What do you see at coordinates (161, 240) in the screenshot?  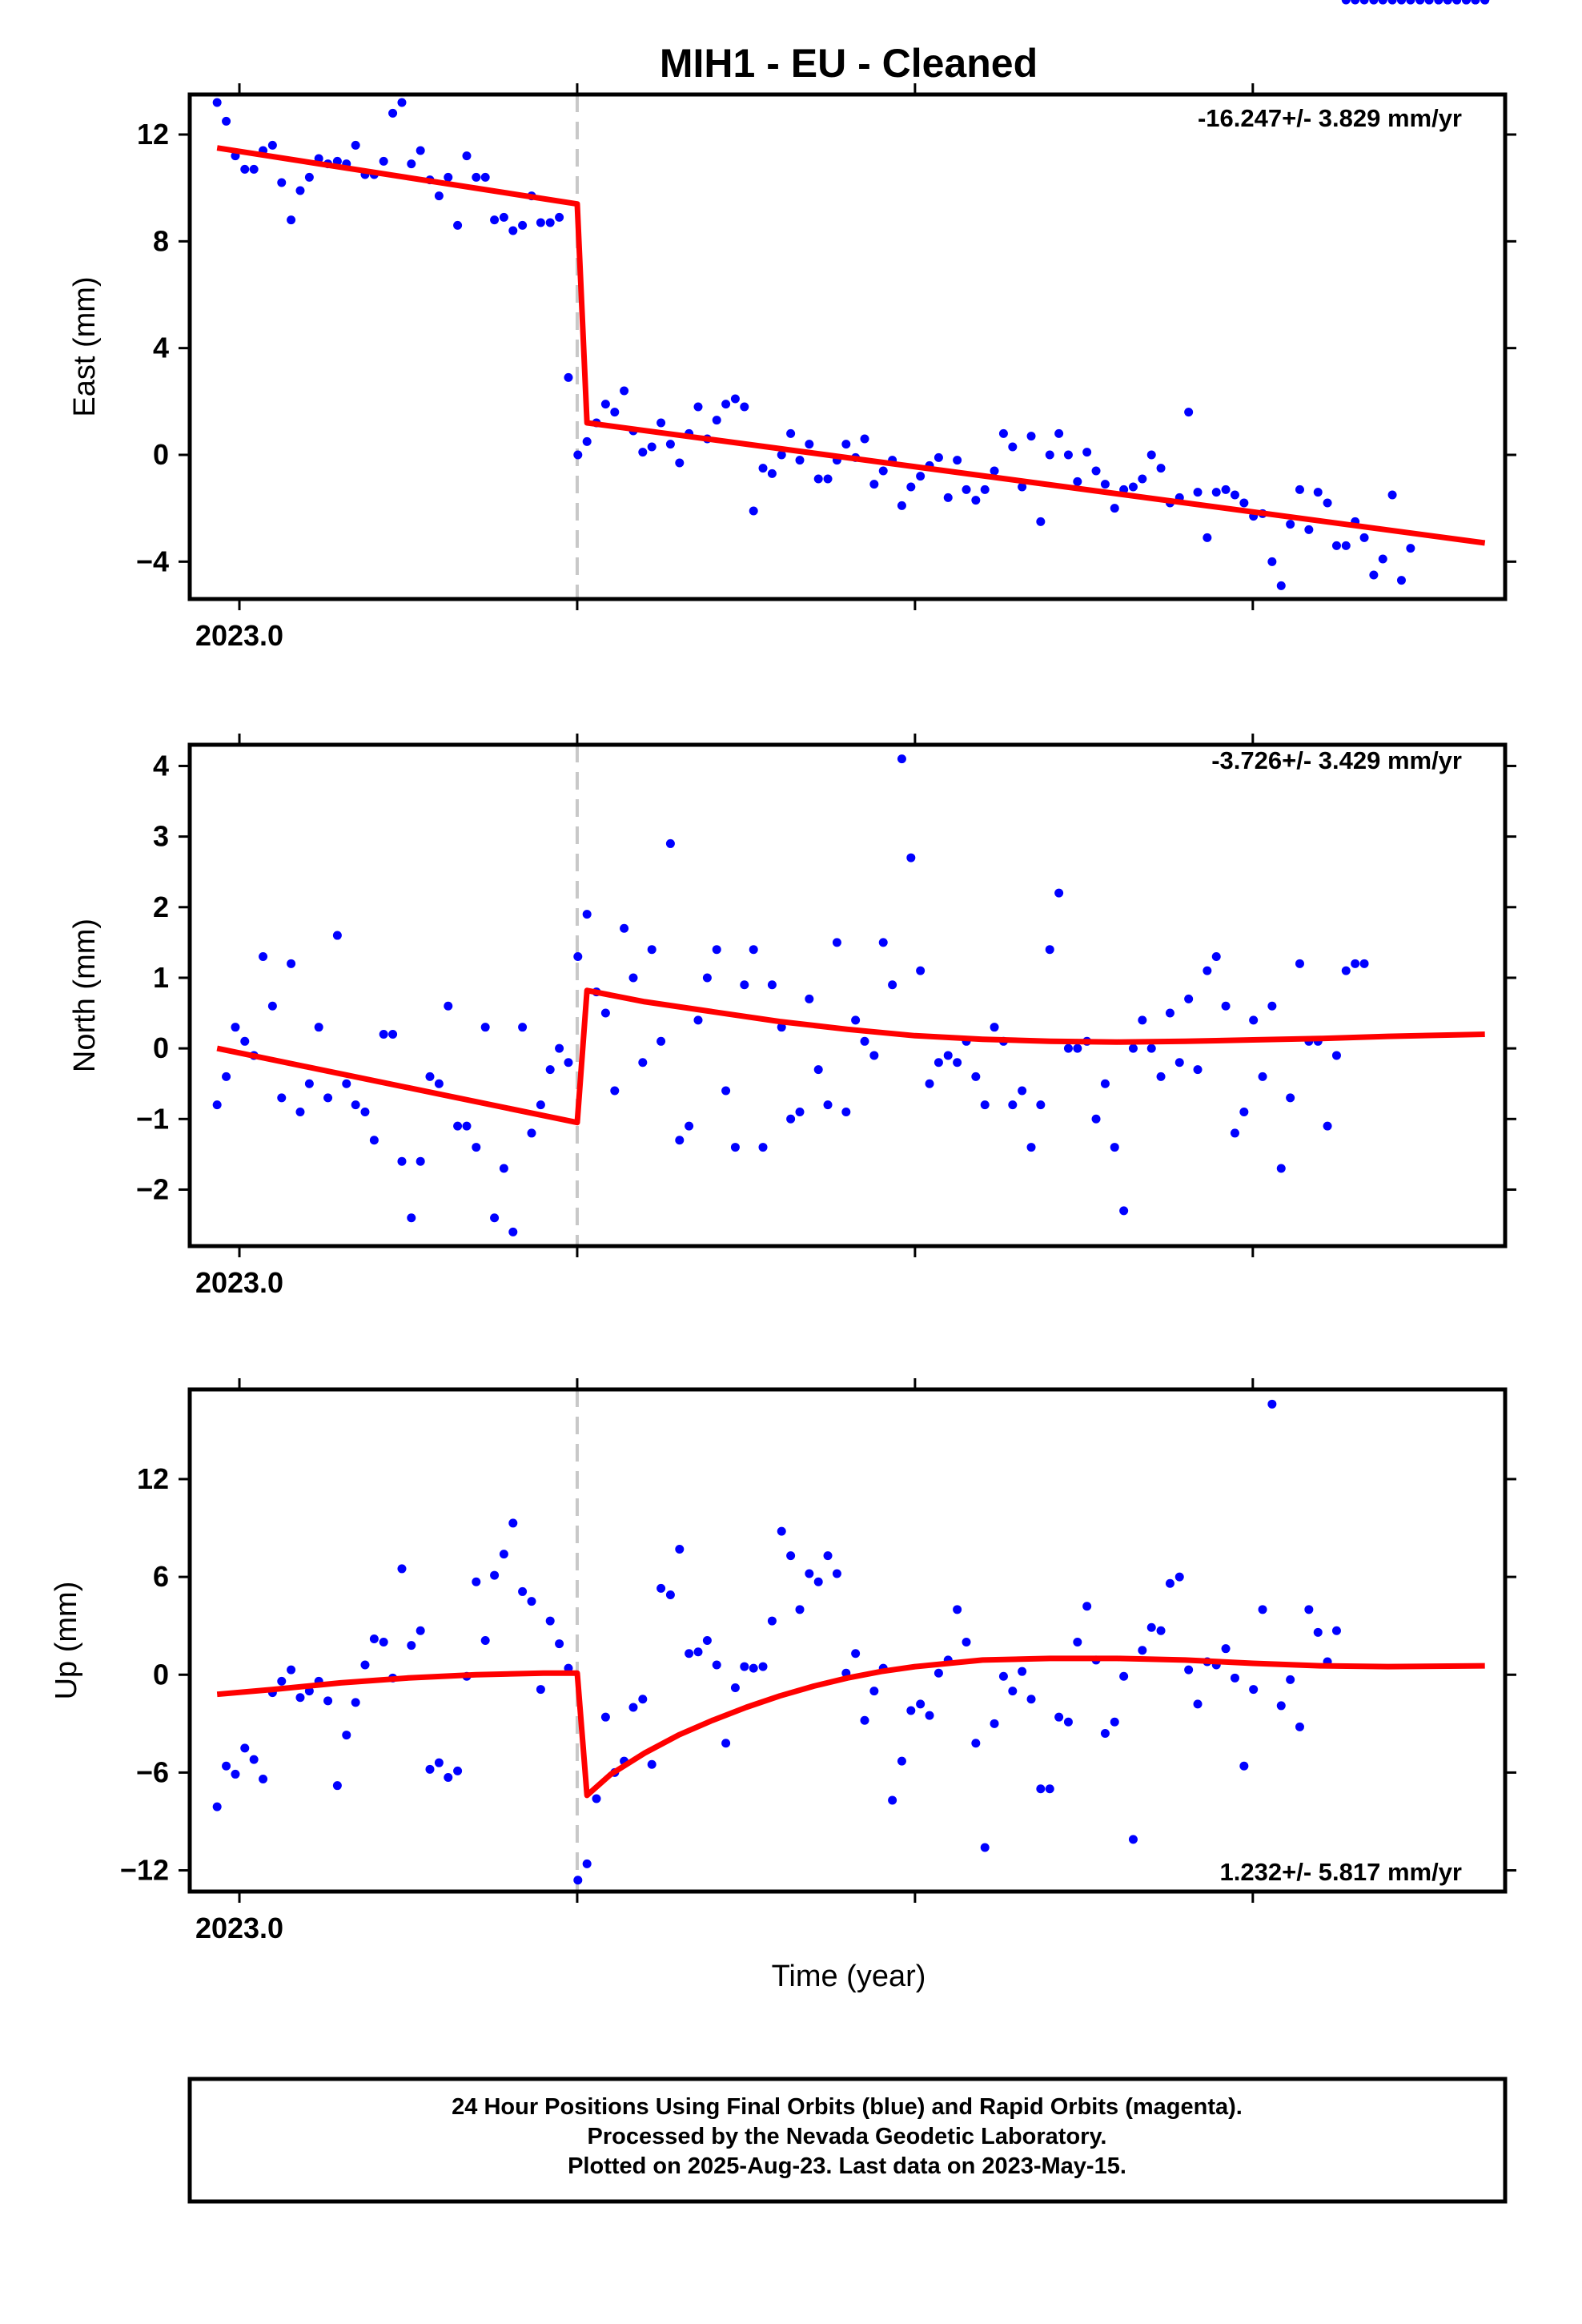 I see `y-tick-label: 8` at bounding box center [161, 240].